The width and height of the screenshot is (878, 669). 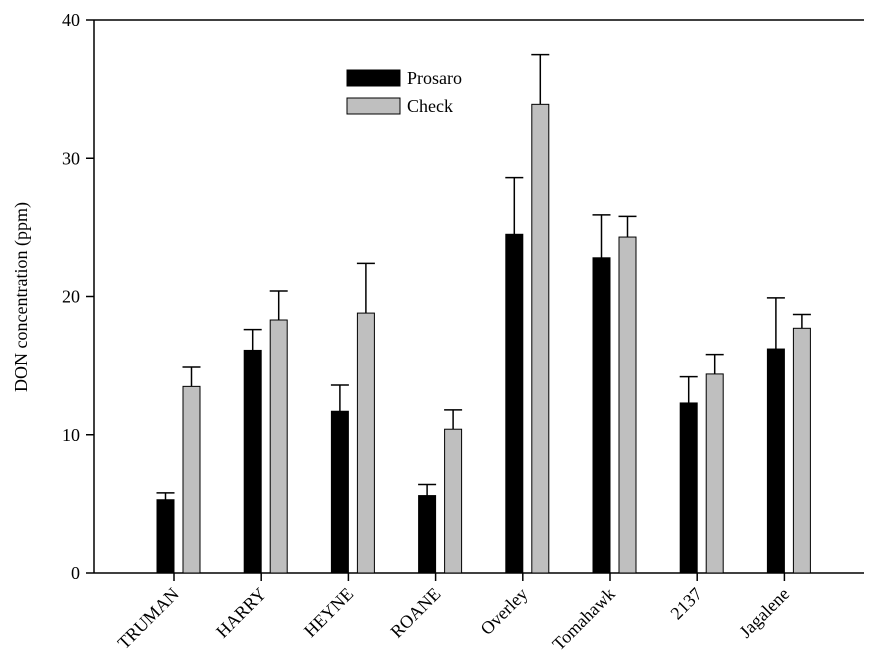 I want to click on legend-swatch-prosaro, so click(x=373, y=78).